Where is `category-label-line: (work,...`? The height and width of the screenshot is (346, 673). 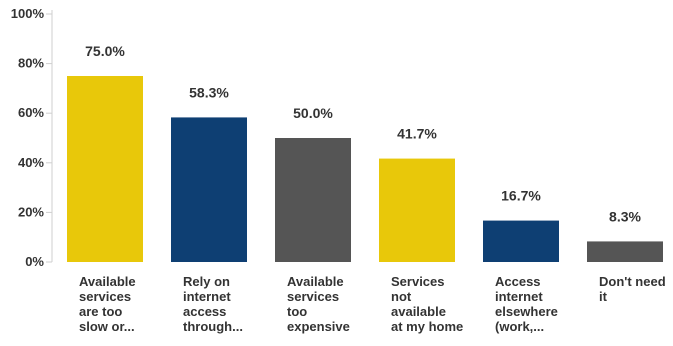 category-label-line: (work,... is located at coordinates (519, 326).